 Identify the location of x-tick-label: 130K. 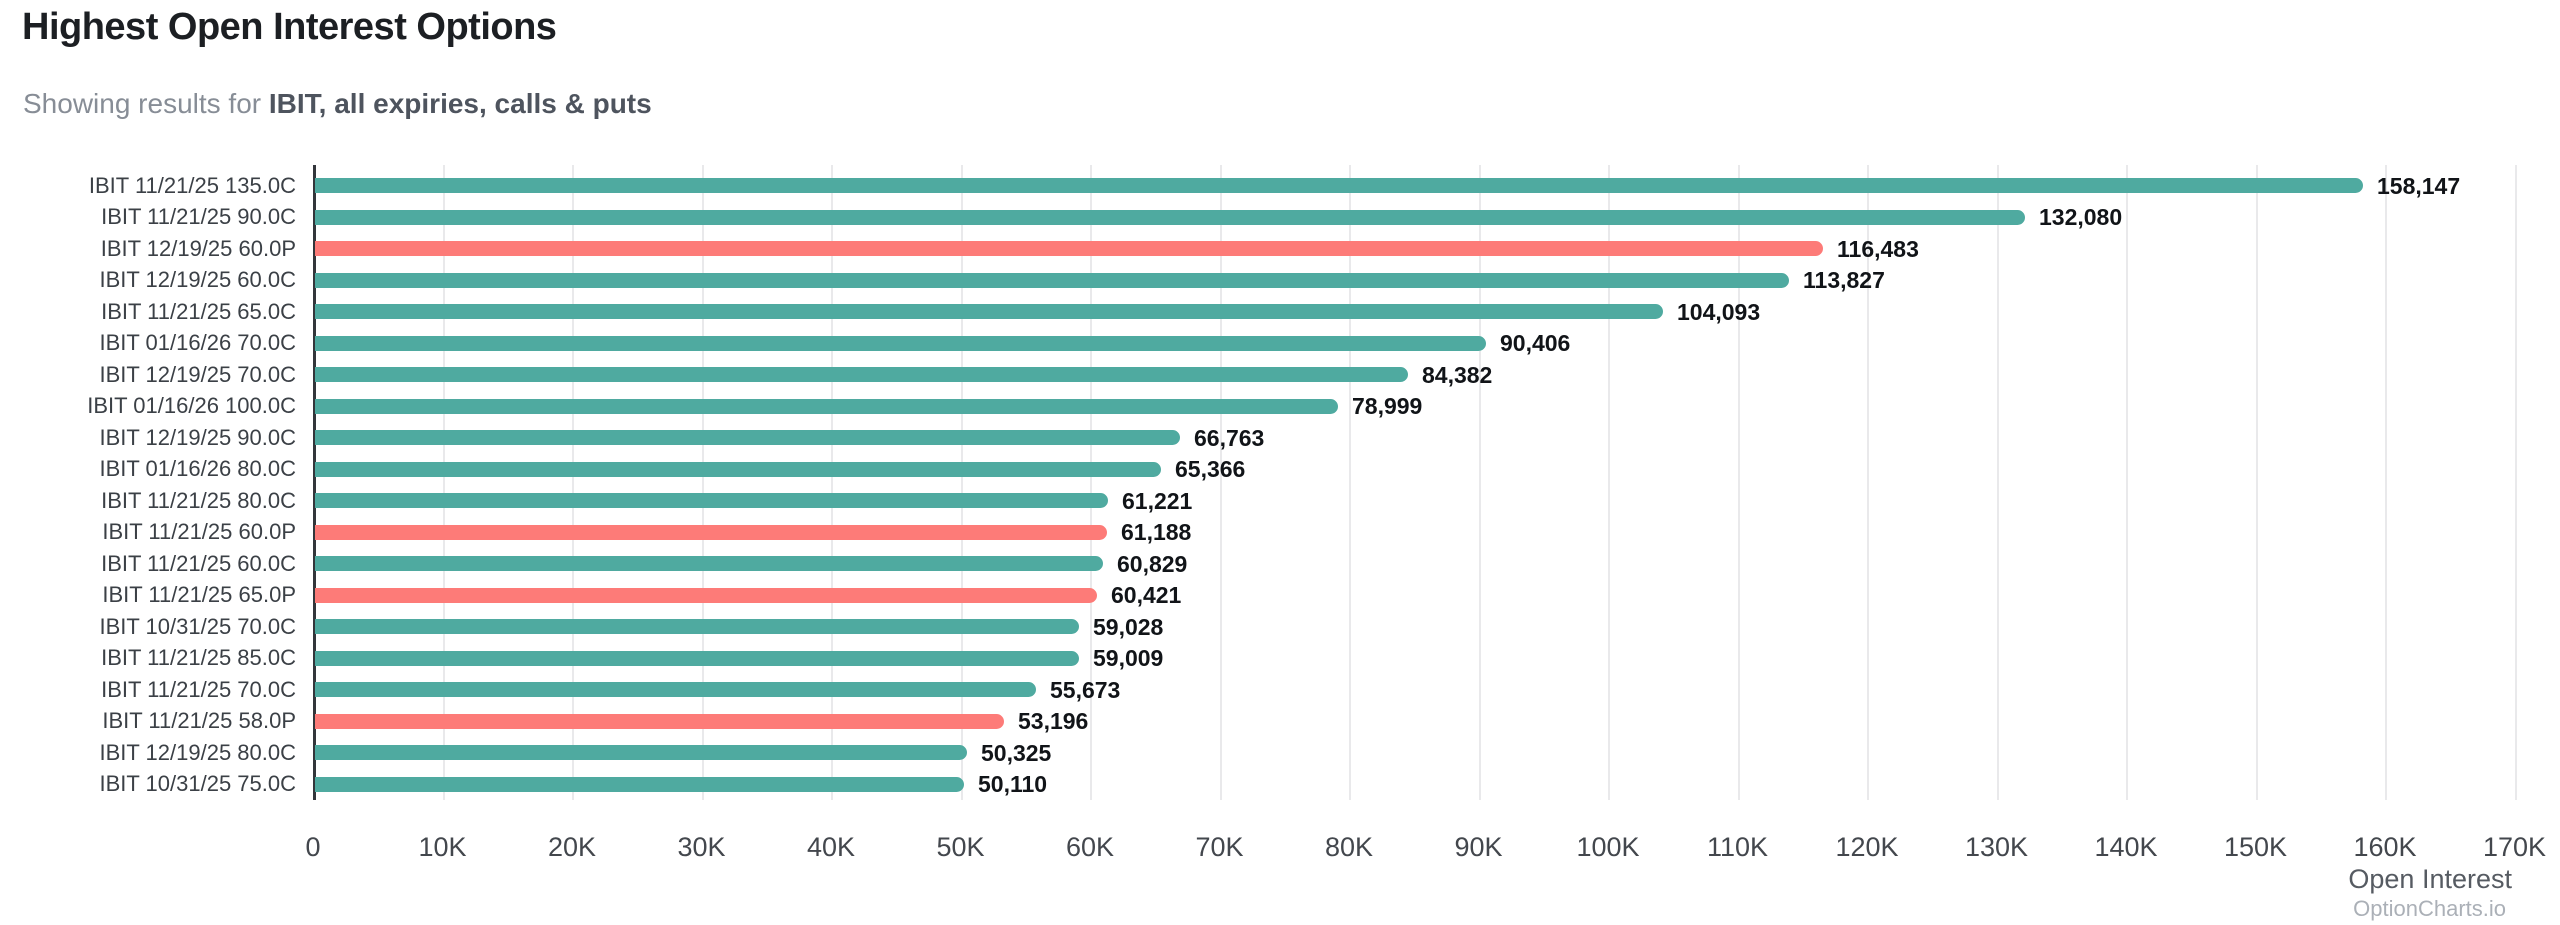
(1996, 847).